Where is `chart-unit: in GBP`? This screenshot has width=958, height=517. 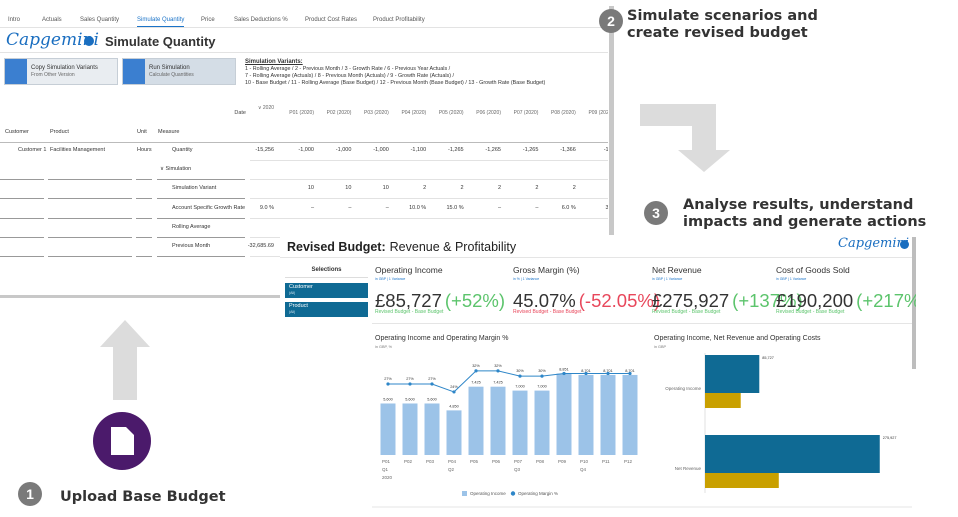 chart-unit: in GBP is located at coordinates (660, 347).